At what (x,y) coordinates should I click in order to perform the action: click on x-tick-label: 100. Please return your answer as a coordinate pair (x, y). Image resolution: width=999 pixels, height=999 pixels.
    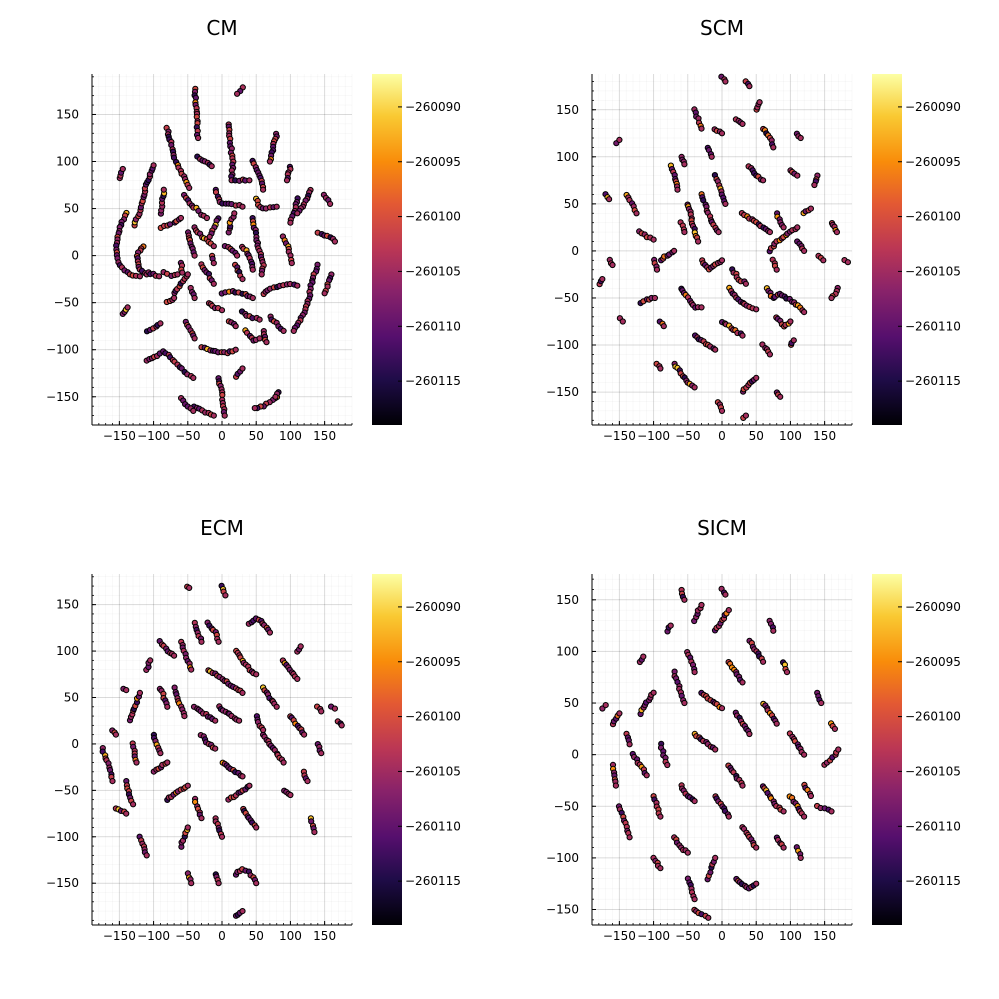
    Looking at the image, I should click on (290, 936).